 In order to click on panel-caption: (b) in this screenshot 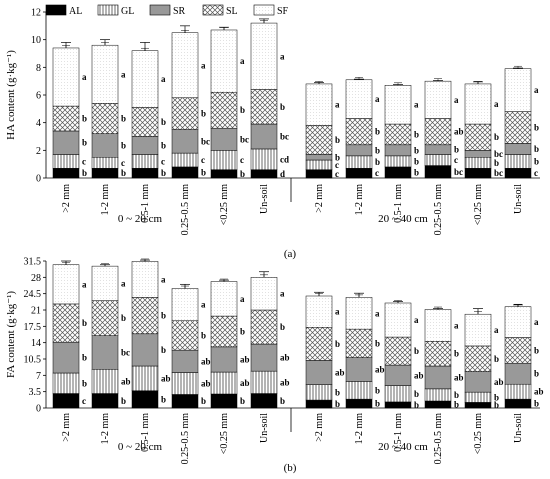, I will do `click(290, 468)`.